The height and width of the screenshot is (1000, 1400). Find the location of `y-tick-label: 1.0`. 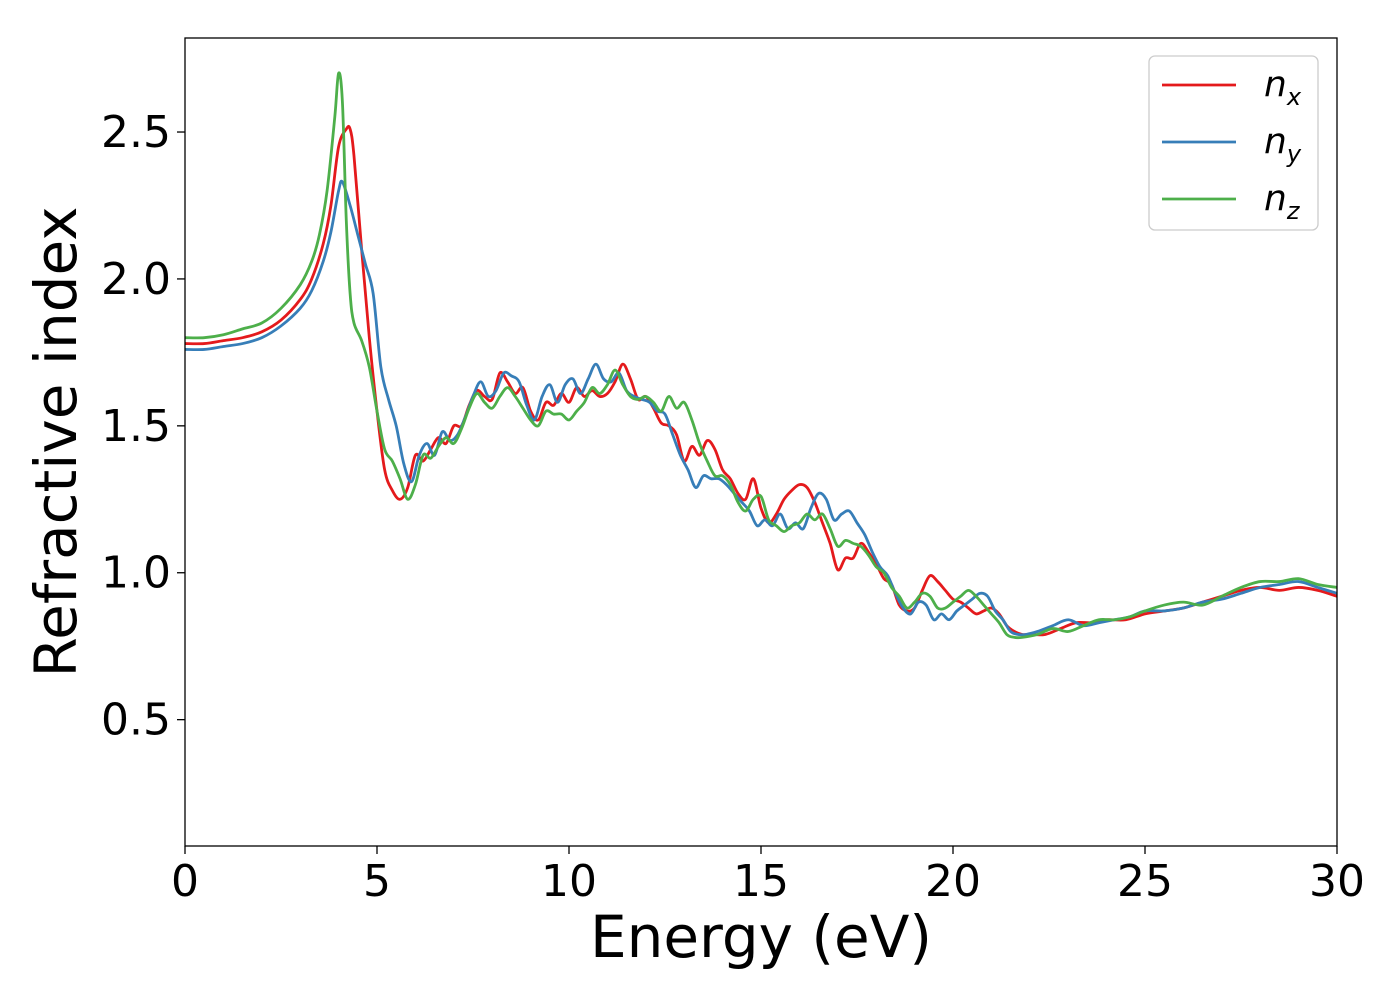

y-tick-label: 1.0 is located at coordinates (136, 573).